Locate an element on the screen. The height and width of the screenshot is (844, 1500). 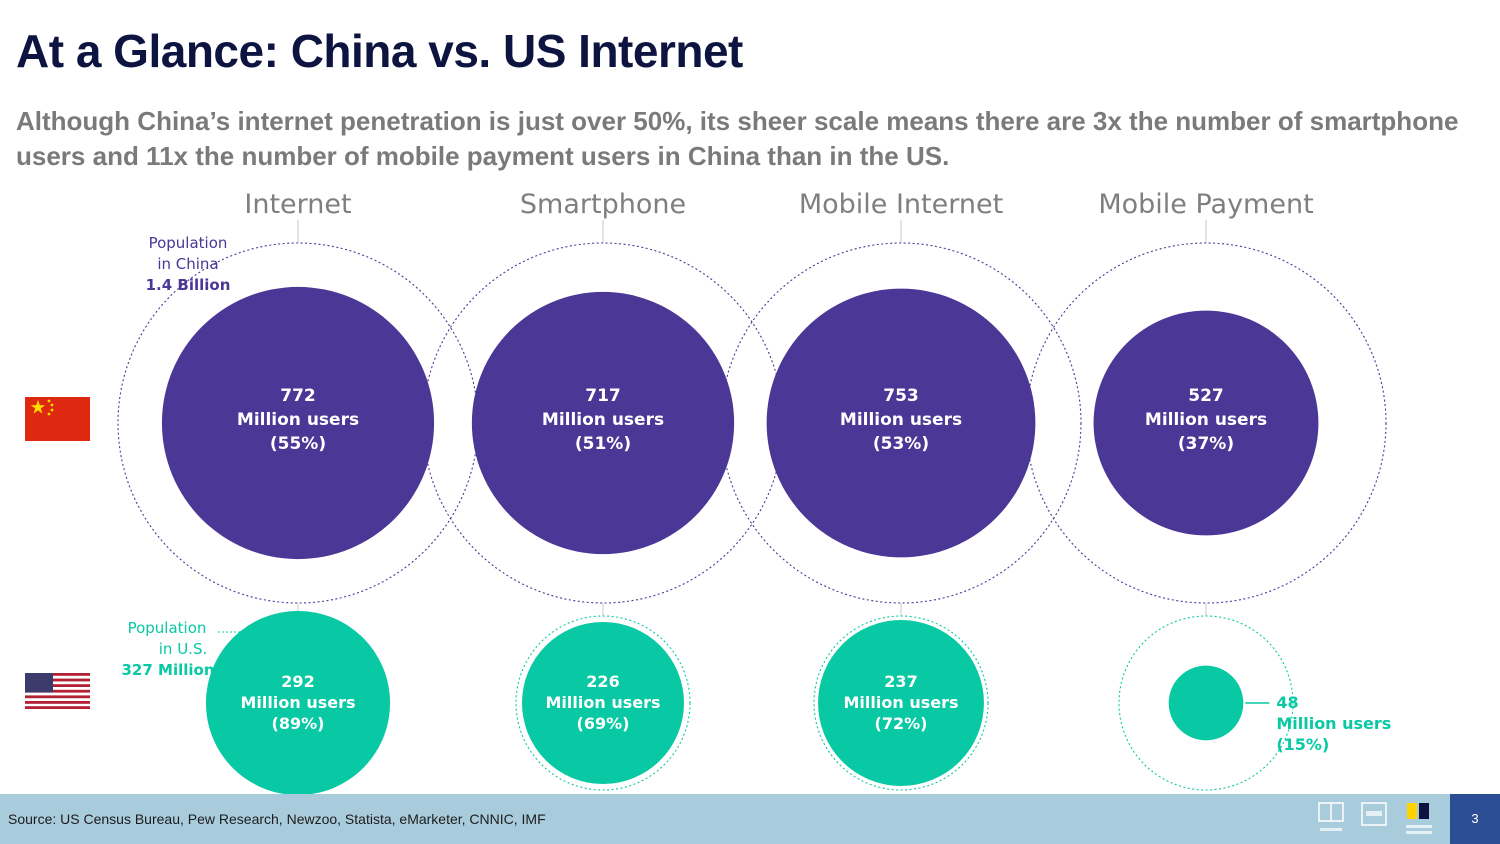
us-bubble-internet is located at coordinates (298, 702).